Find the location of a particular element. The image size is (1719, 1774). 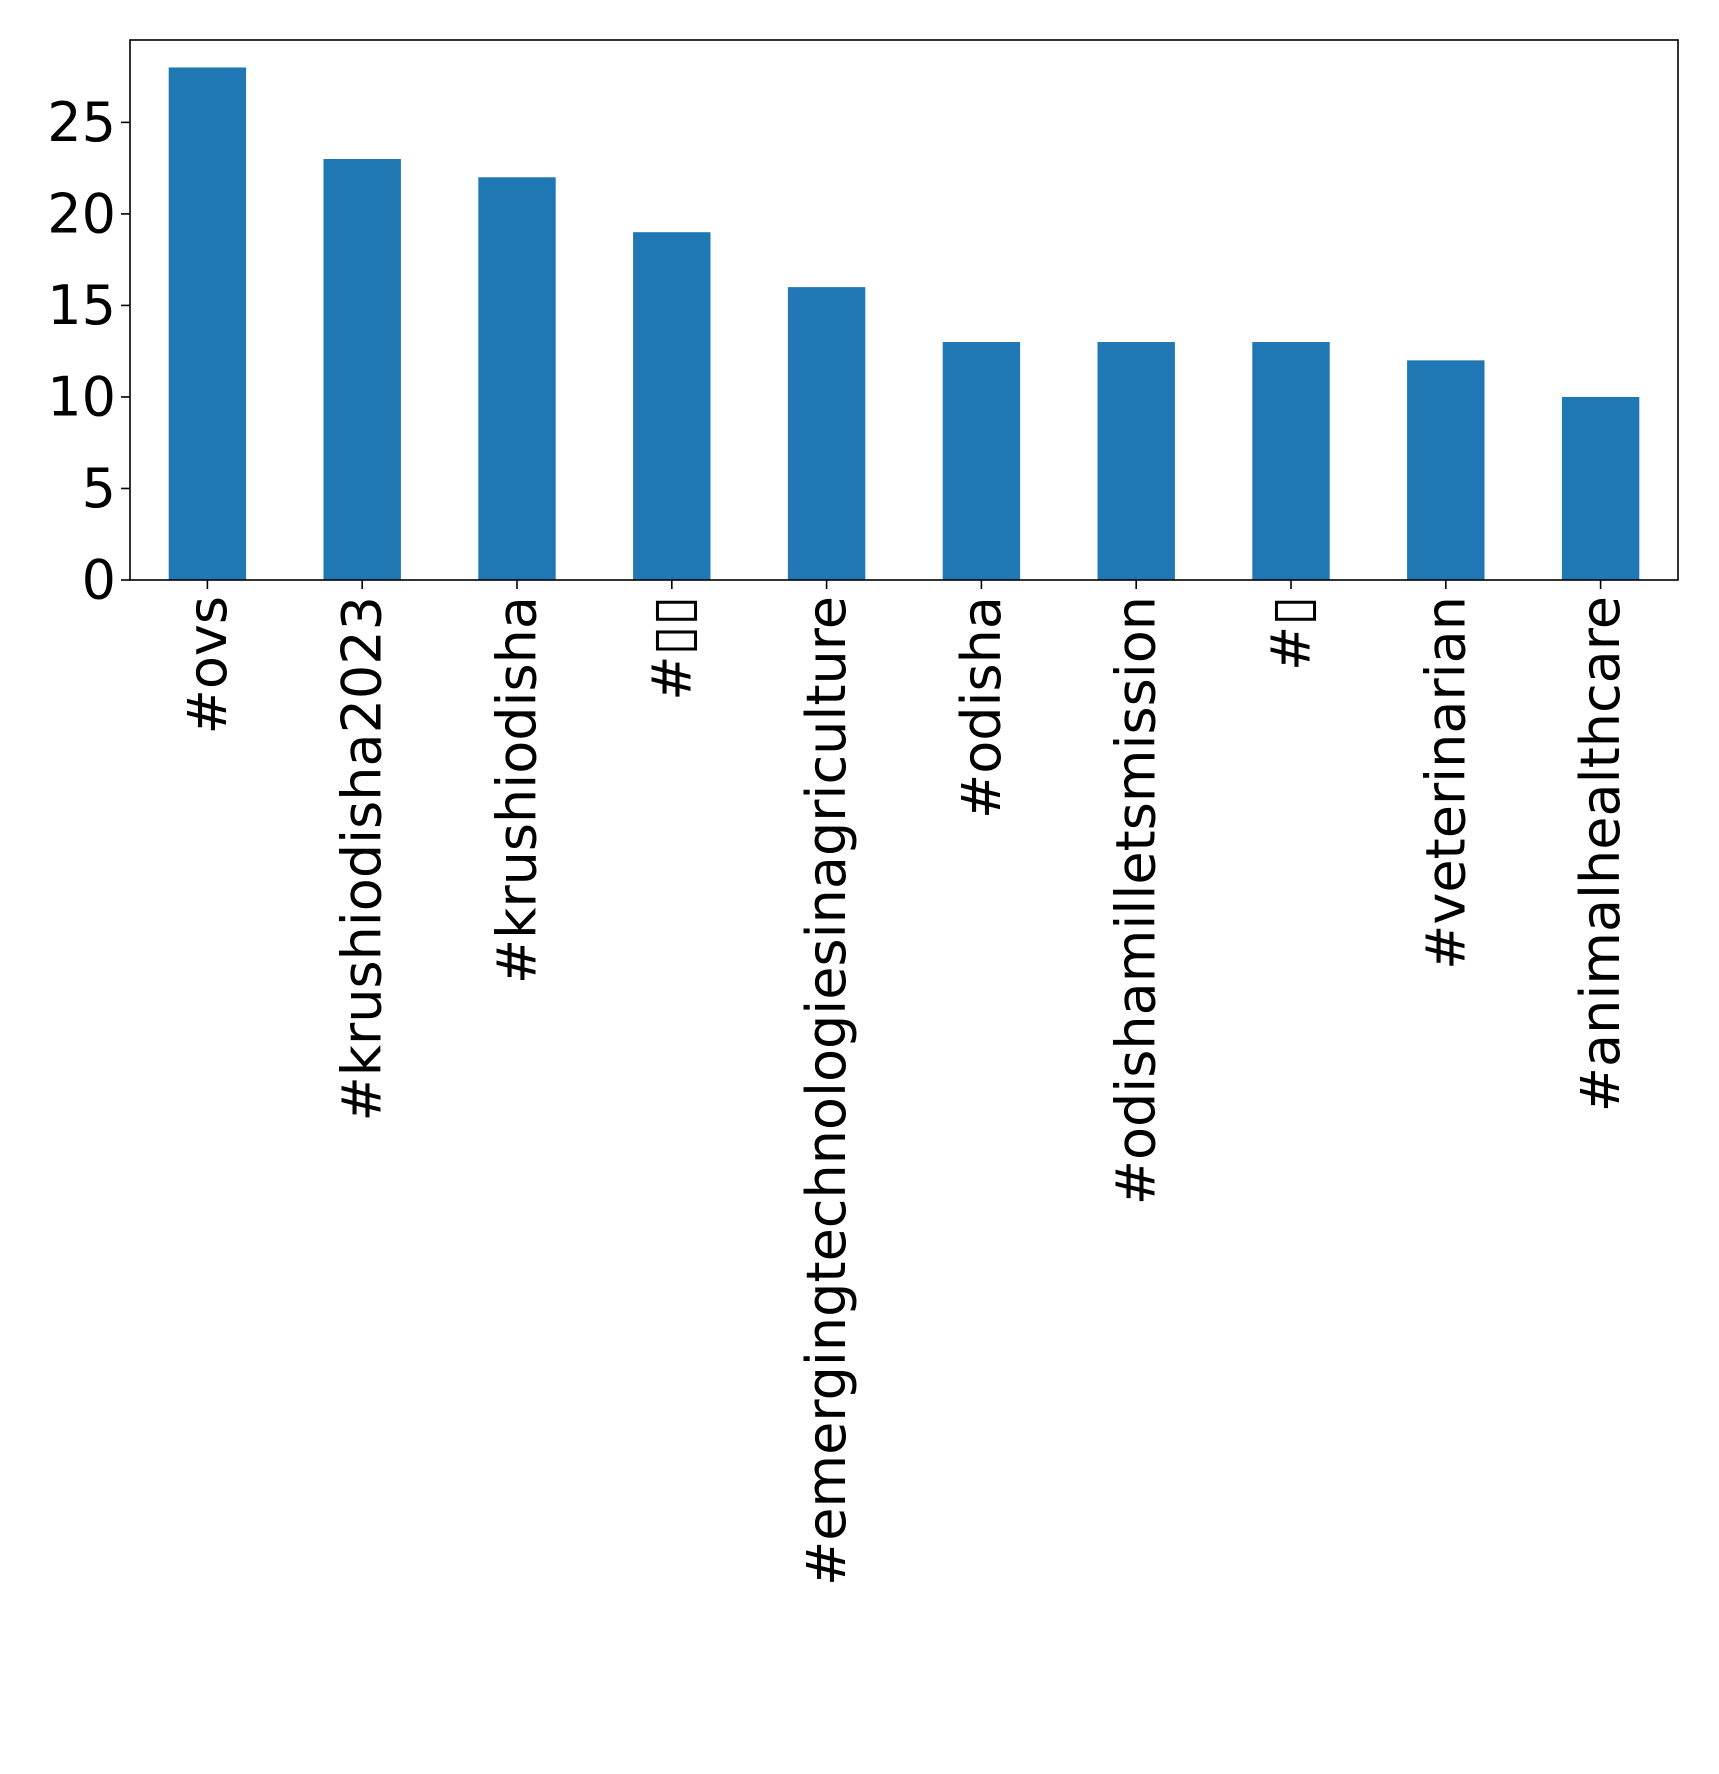

y-tick-label: 25 is located at coordinates (81, 122).